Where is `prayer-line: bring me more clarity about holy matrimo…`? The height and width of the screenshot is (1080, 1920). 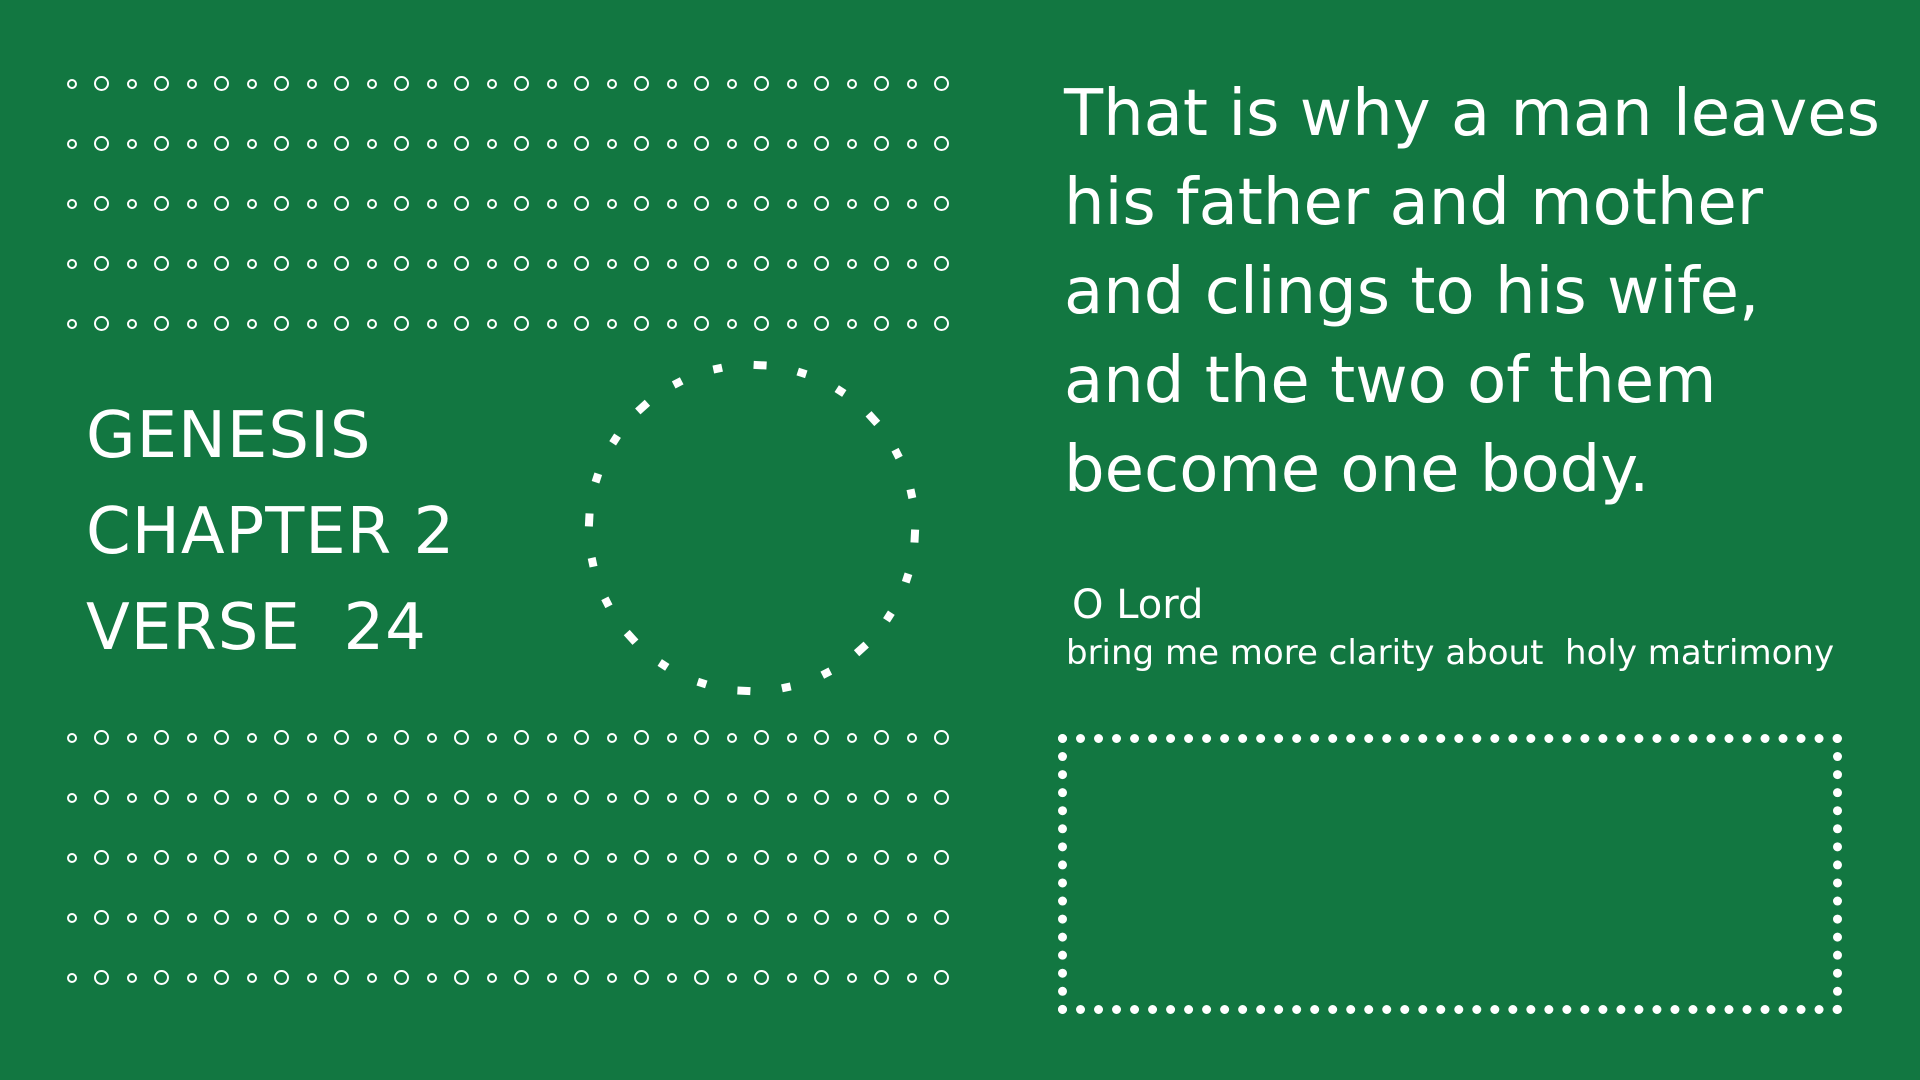
prayer-line: bring me more clarity about holy matrimo… is located at coordinates (1450, 653).